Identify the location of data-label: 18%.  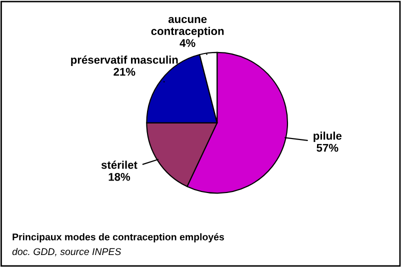
(119, 176).